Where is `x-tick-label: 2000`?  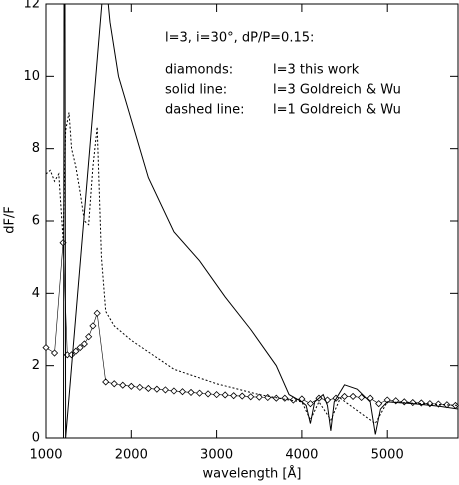
x-tick-label: 2000 is located at coordinates (131, 455).